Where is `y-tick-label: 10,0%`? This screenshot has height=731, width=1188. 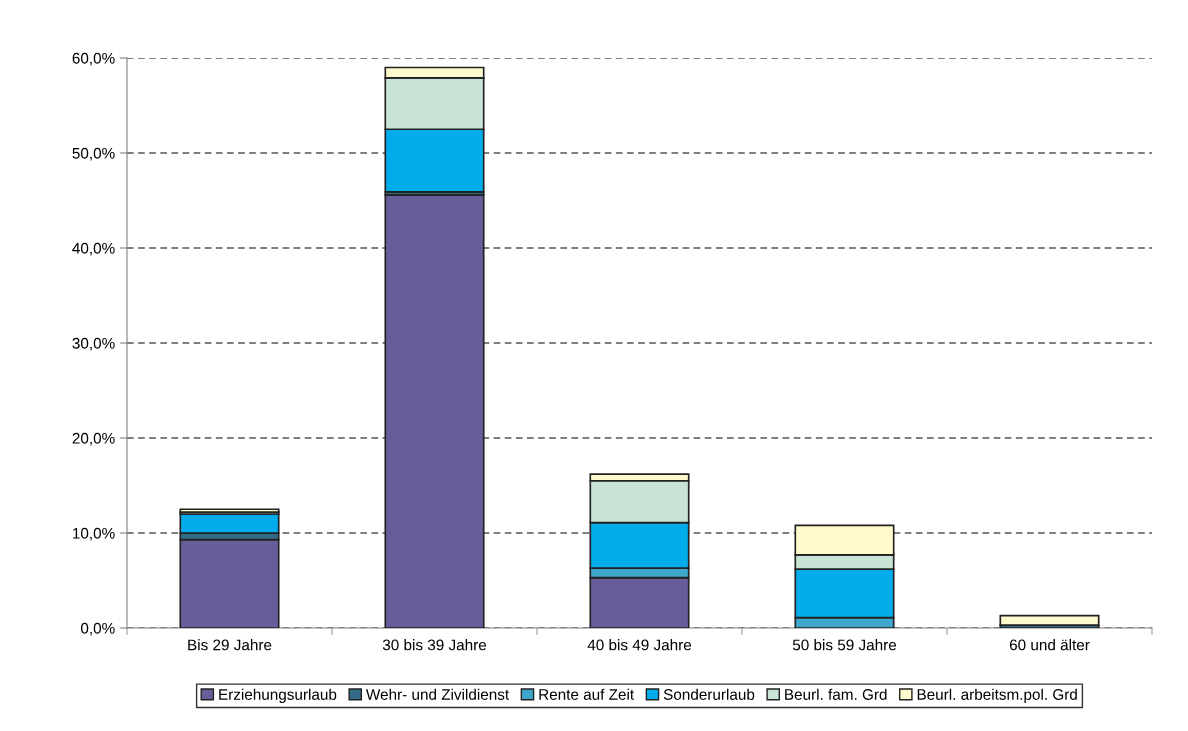
y-tick-label: 10,0% is located at coordinates (94, 534).